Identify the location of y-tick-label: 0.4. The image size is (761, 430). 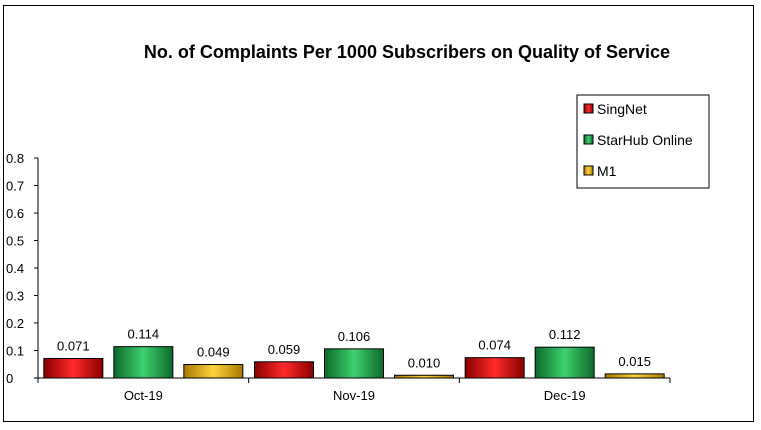
(15, 268).